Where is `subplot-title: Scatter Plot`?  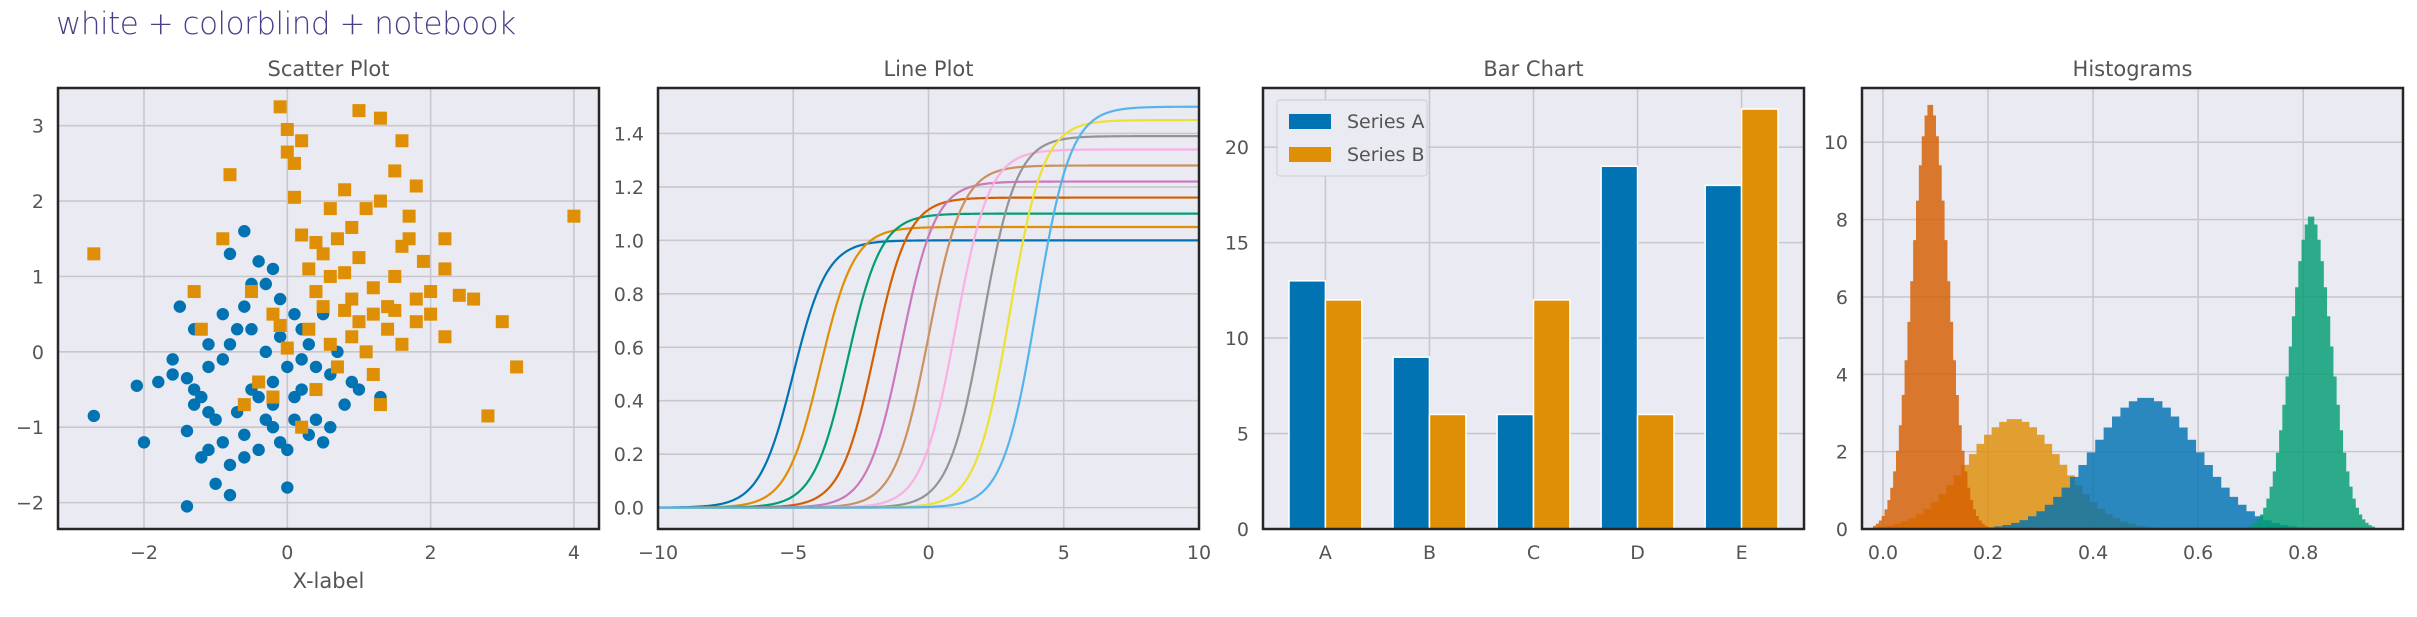
subplot-title: Scatter Plot is located at coordinates (328, 69).